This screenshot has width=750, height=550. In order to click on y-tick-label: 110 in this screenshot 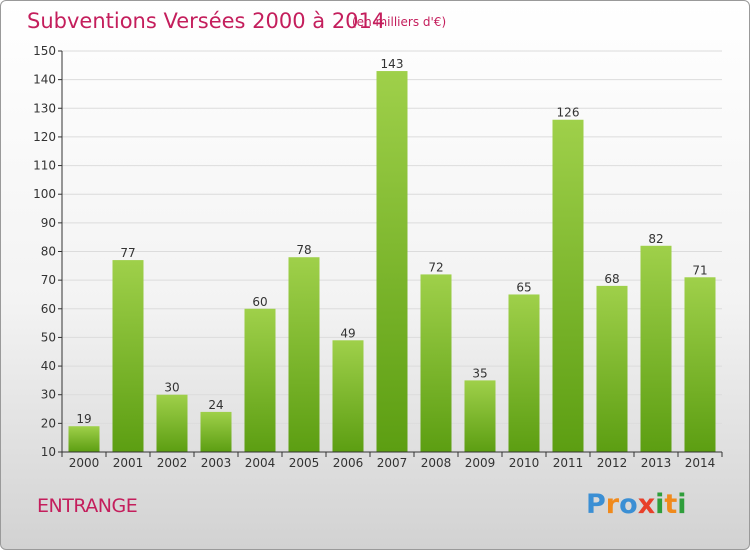, I will do `click(44, 166)`.